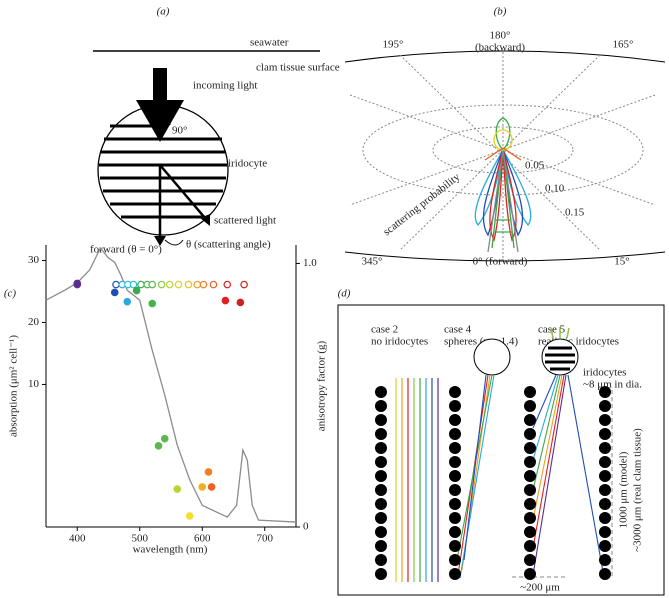 The width and height of the screenshot is (669, 598). I want to click on case4-rays, so click(475, 476).